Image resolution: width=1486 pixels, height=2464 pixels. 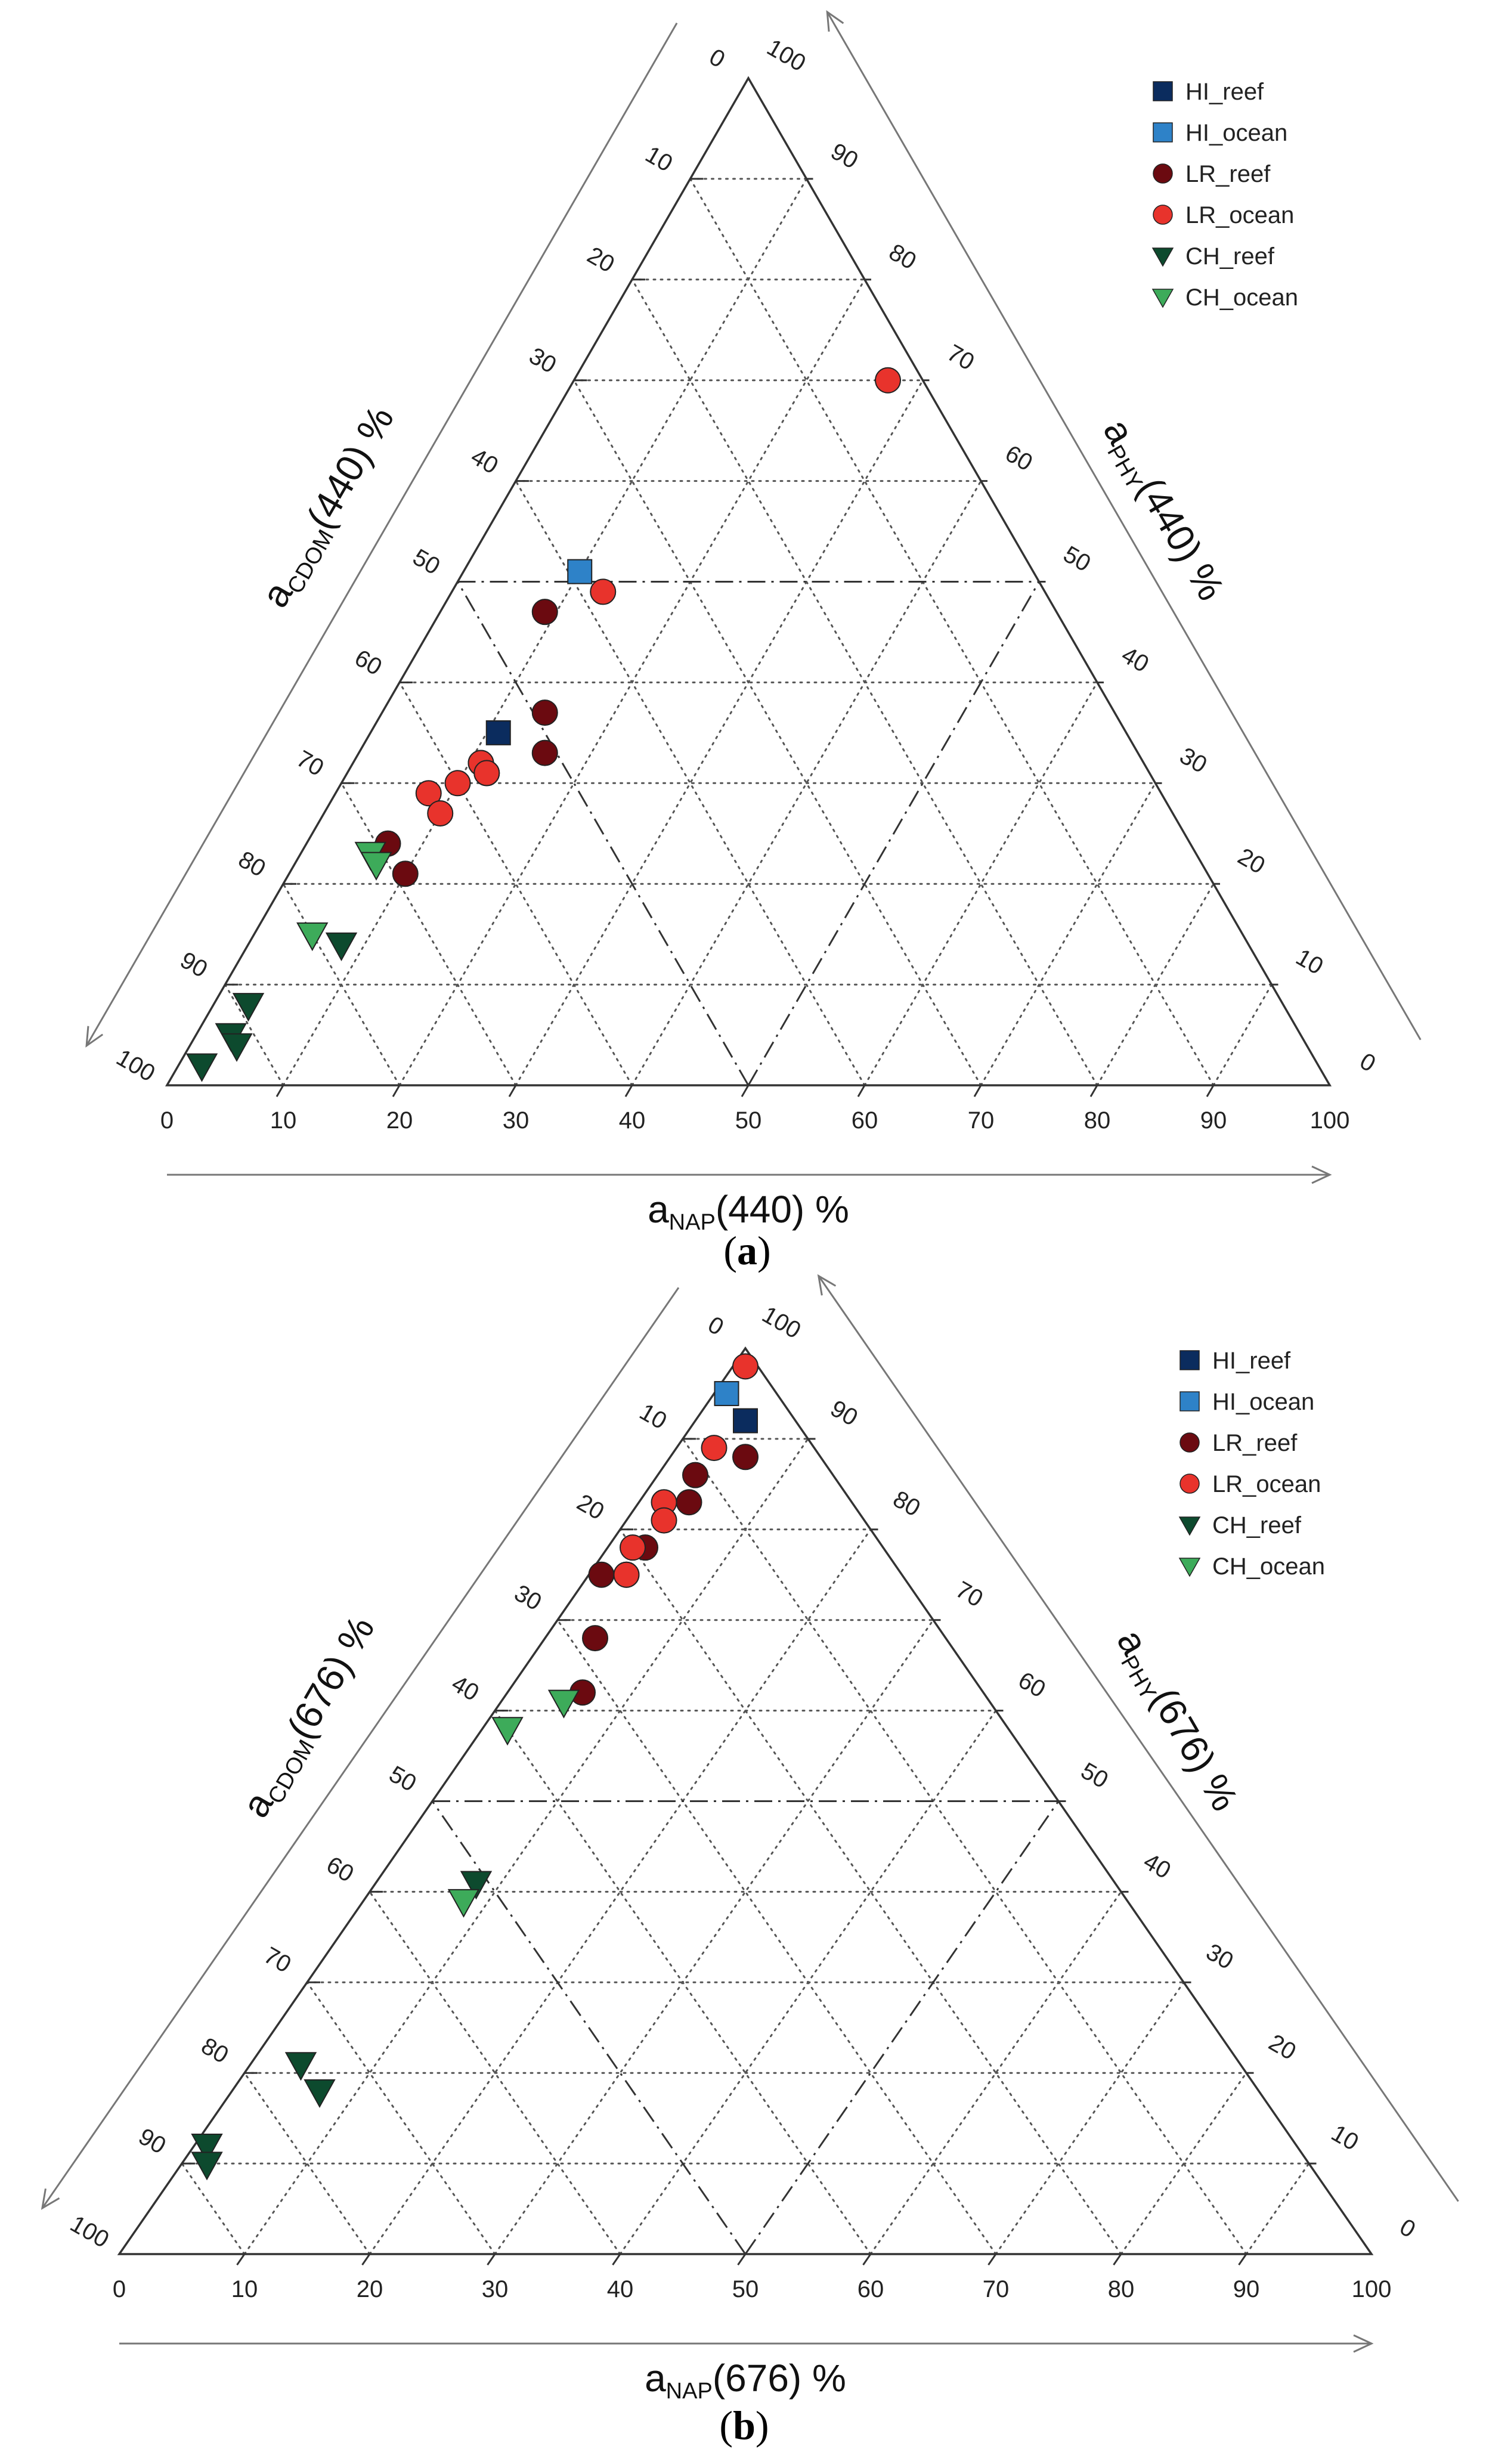 I want to click on tick-label-nap: 60, so click(x=870, y=2289).